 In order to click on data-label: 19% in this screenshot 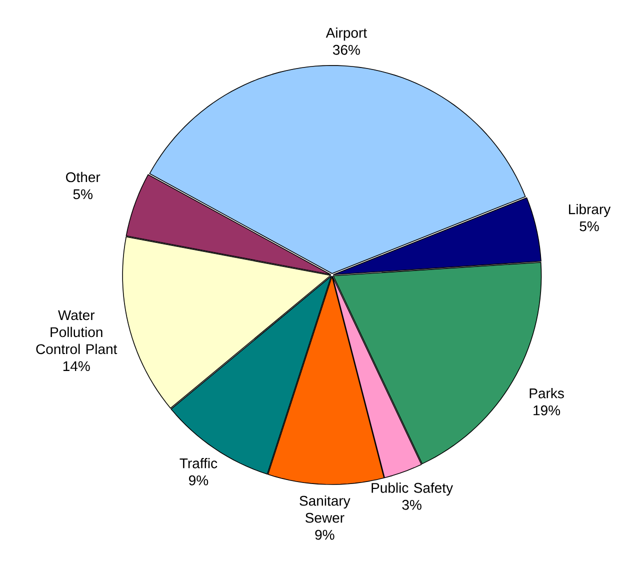, I will do `click(547, 410)`.